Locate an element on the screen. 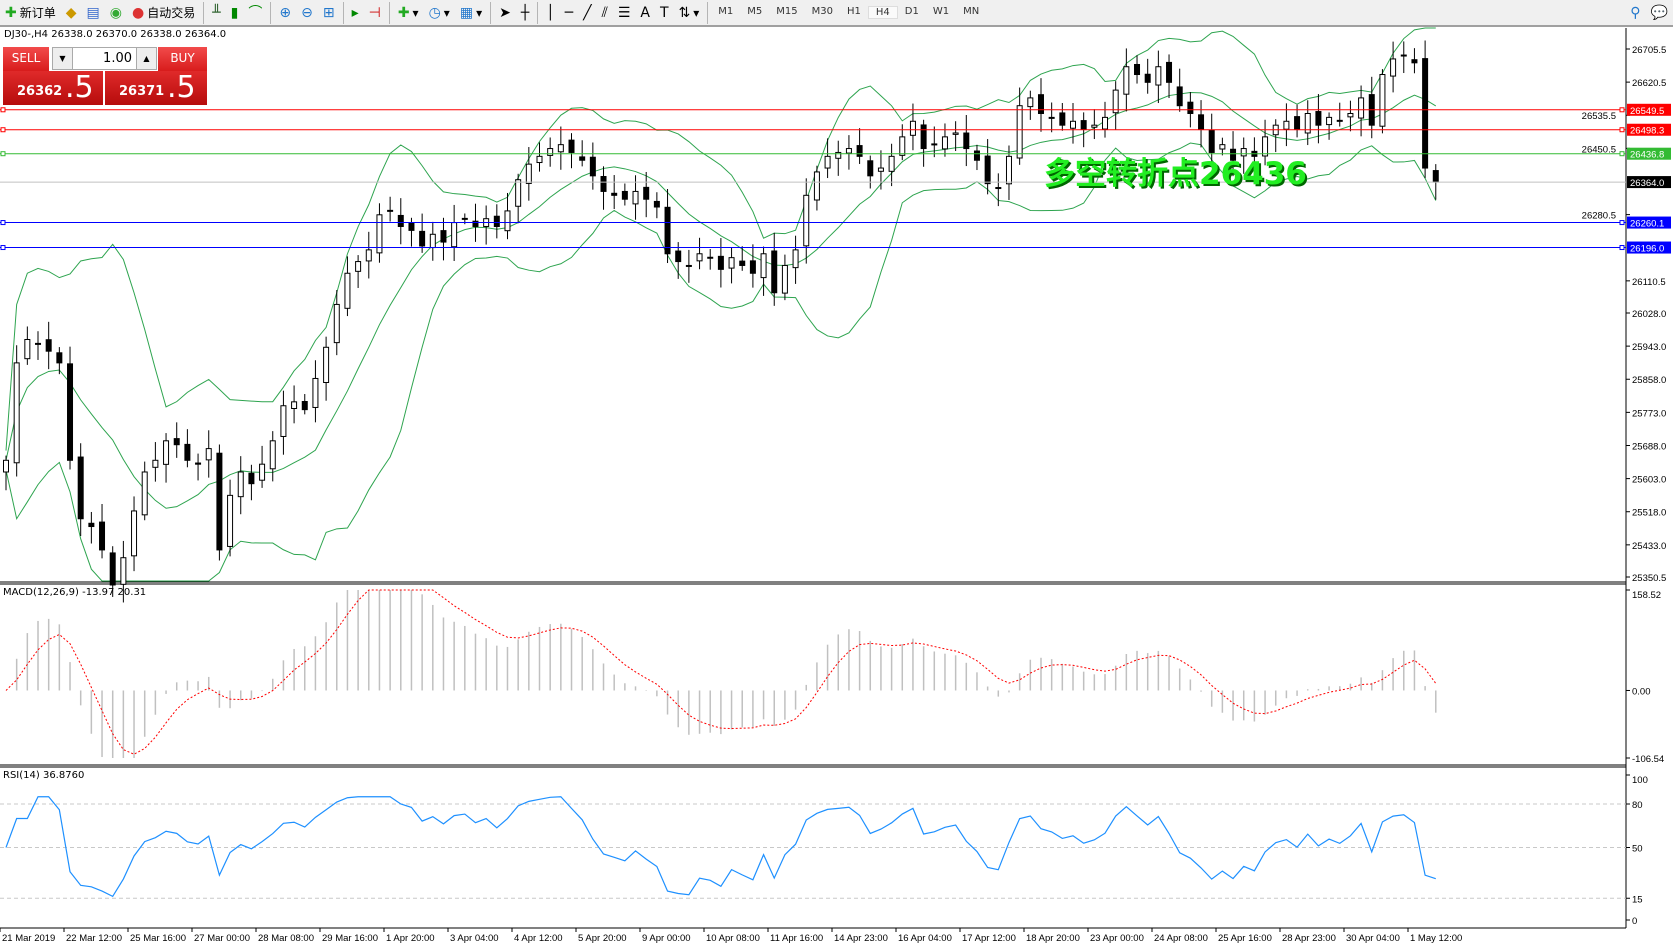 Image resolution: width=1673 pixels, height=948 pixels. timeframe-m15: M15 is located at coordinates (787, 11).